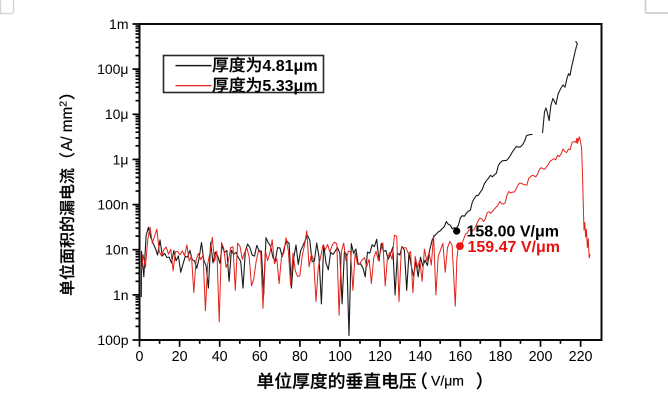 This screenshot has height=402, width=668. What do you see at coordinates (116, 250) in the screenshot?
I see `svg-text: 10n` at bounding box center [116, 250].